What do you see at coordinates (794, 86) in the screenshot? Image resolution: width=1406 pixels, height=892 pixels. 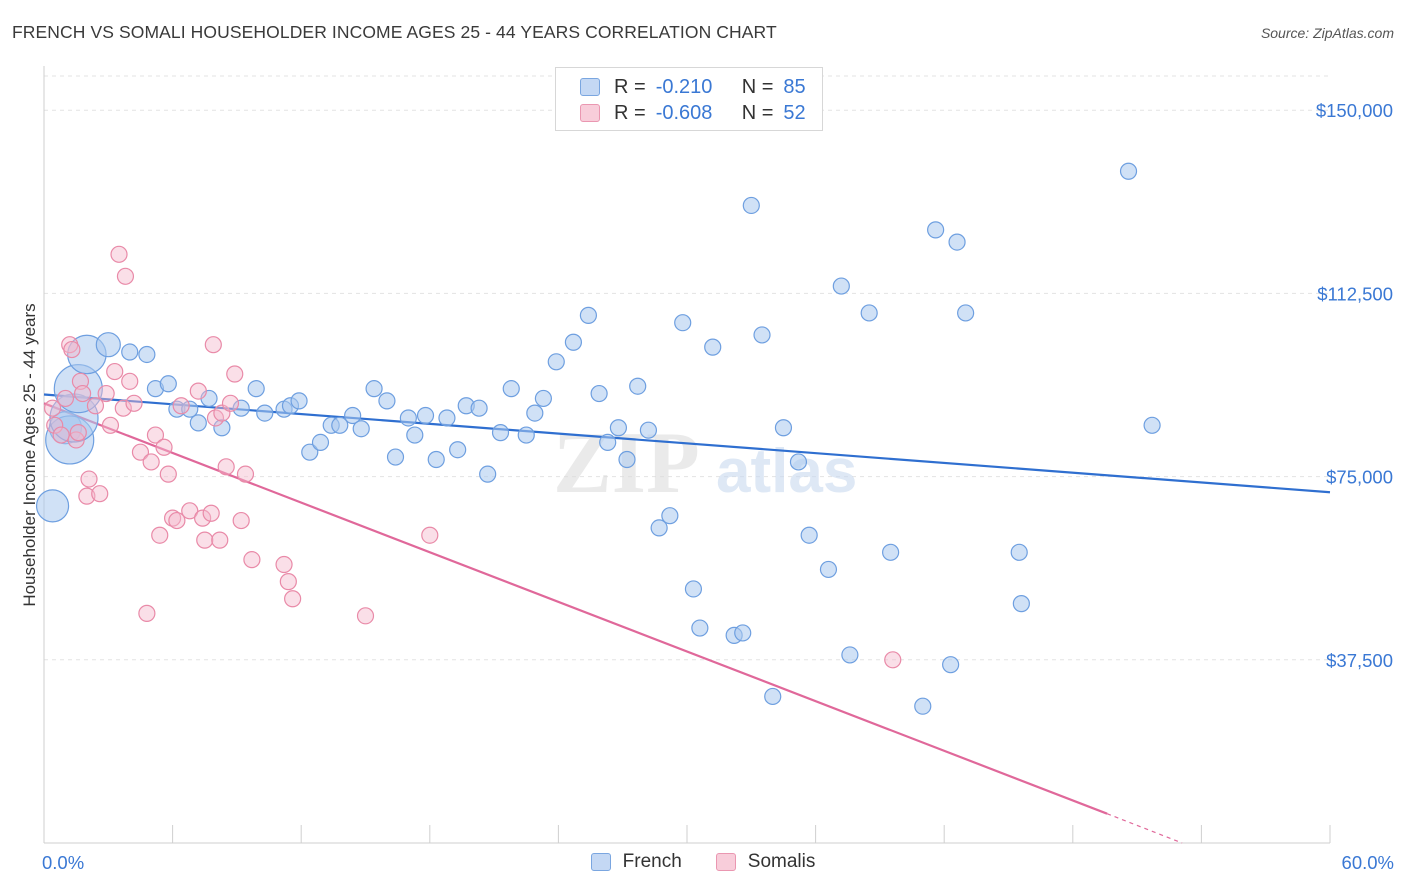 I see `n-value: 85` at bounding box center [794, 86].